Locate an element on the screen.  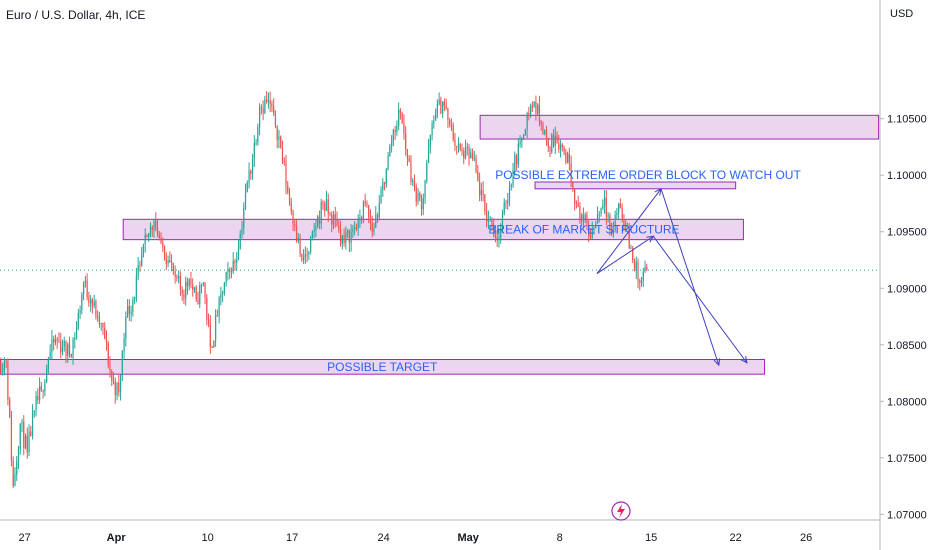
extreme-order-block-zone is located at coordinates (635, 185).